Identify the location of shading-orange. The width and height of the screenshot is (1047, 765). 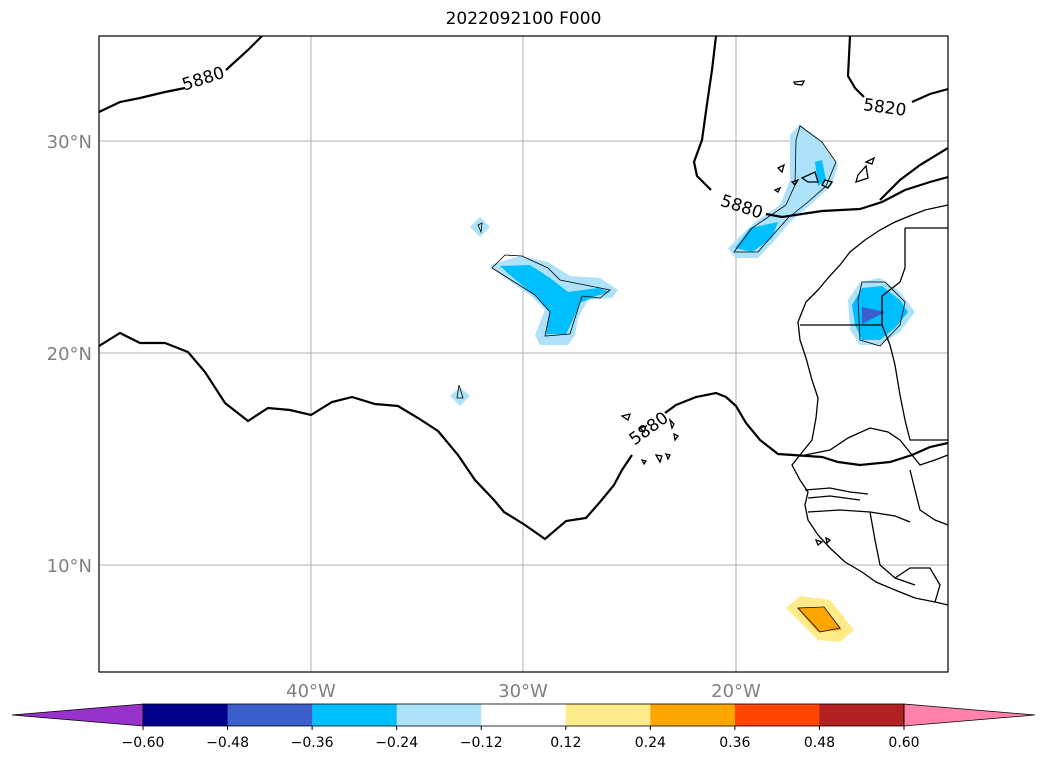
(819, 620).